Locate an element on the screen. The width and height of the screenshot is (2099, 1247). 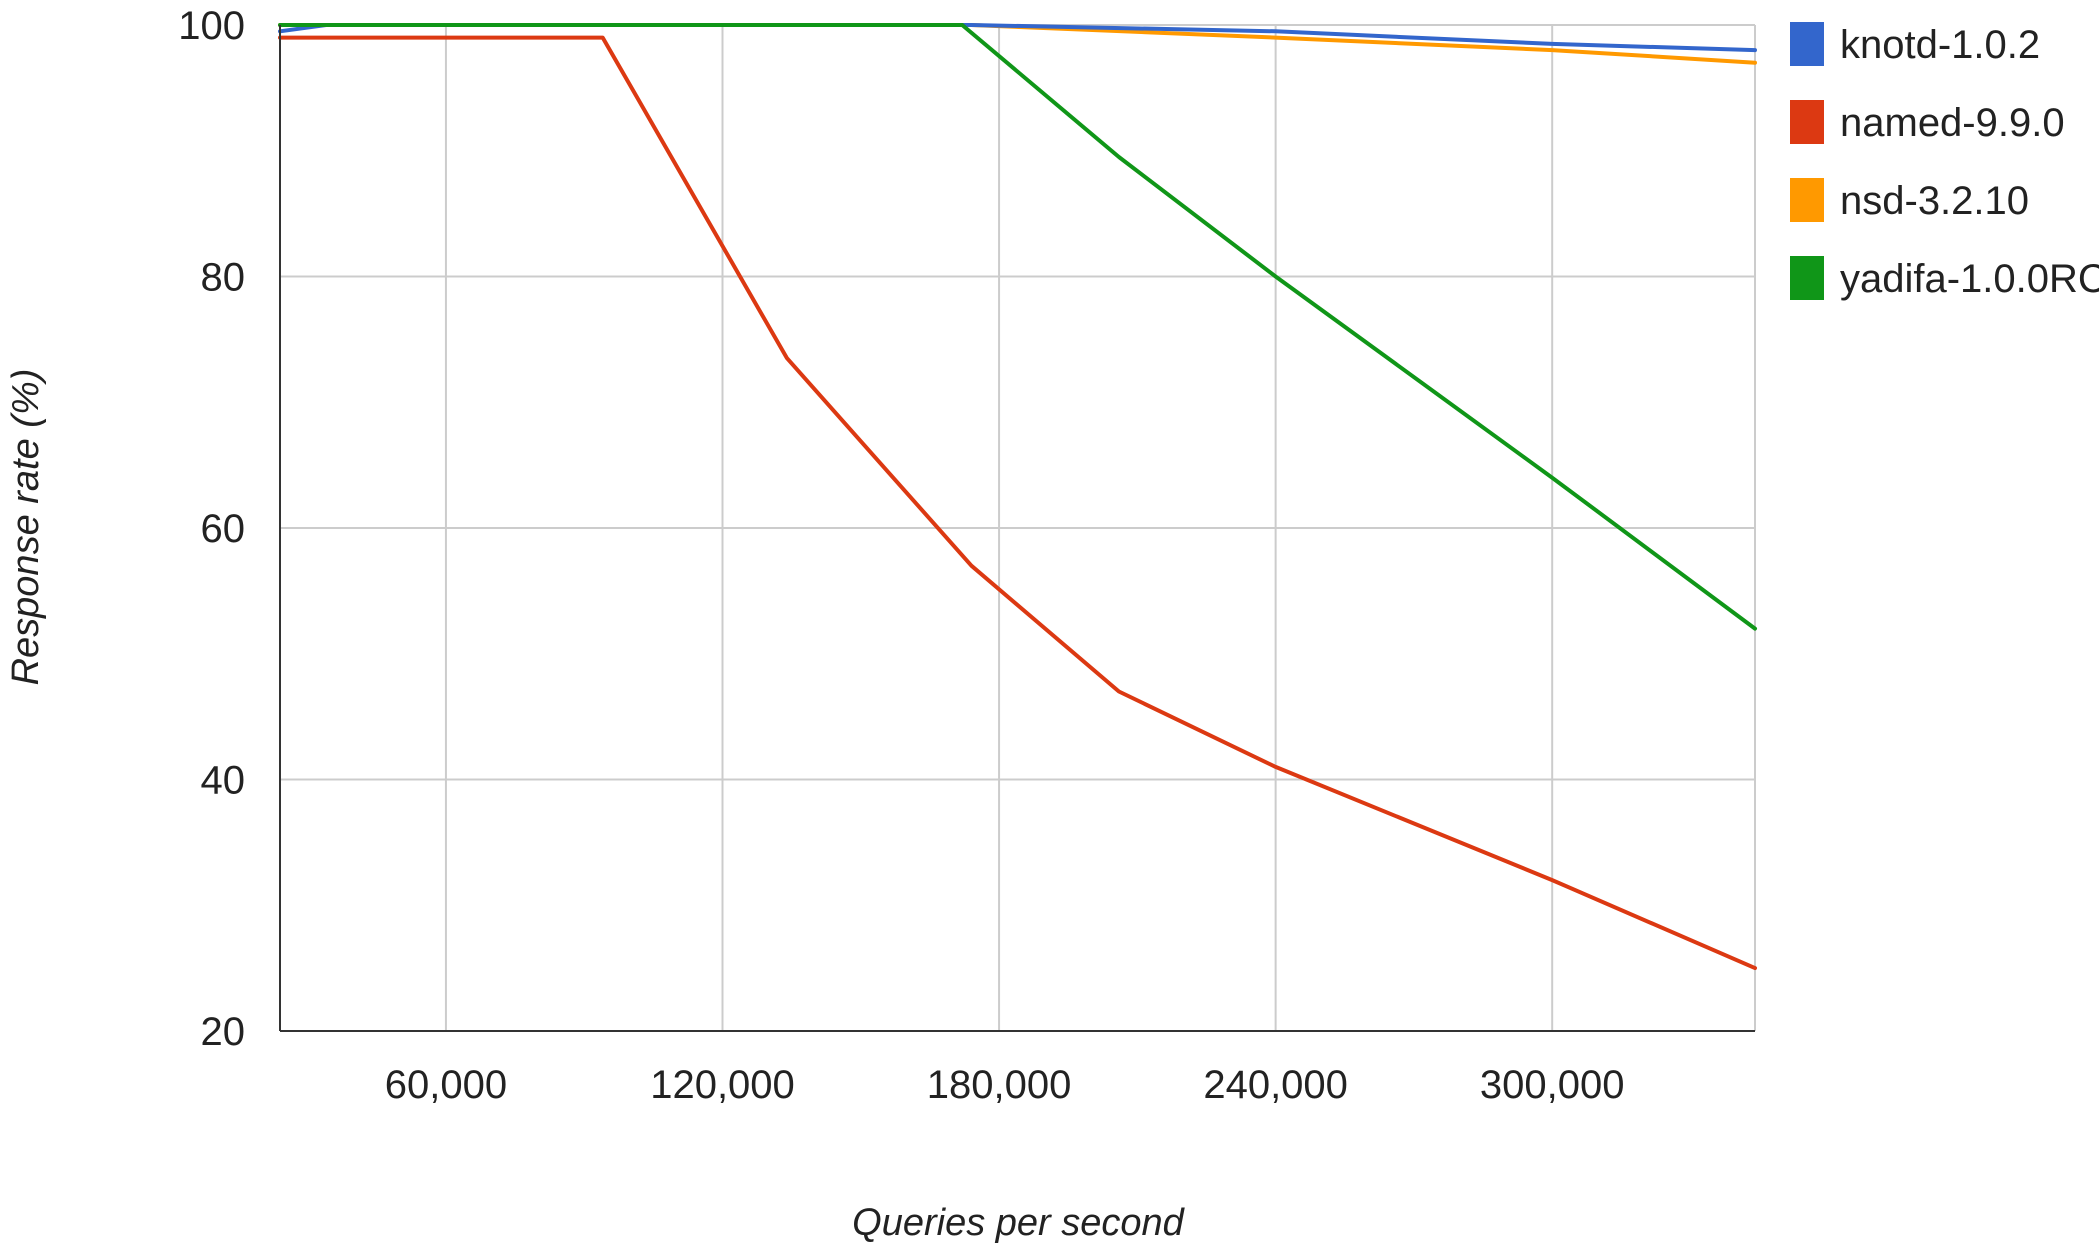
y-tick-label: 20 is located at coordinates (223, 1032).